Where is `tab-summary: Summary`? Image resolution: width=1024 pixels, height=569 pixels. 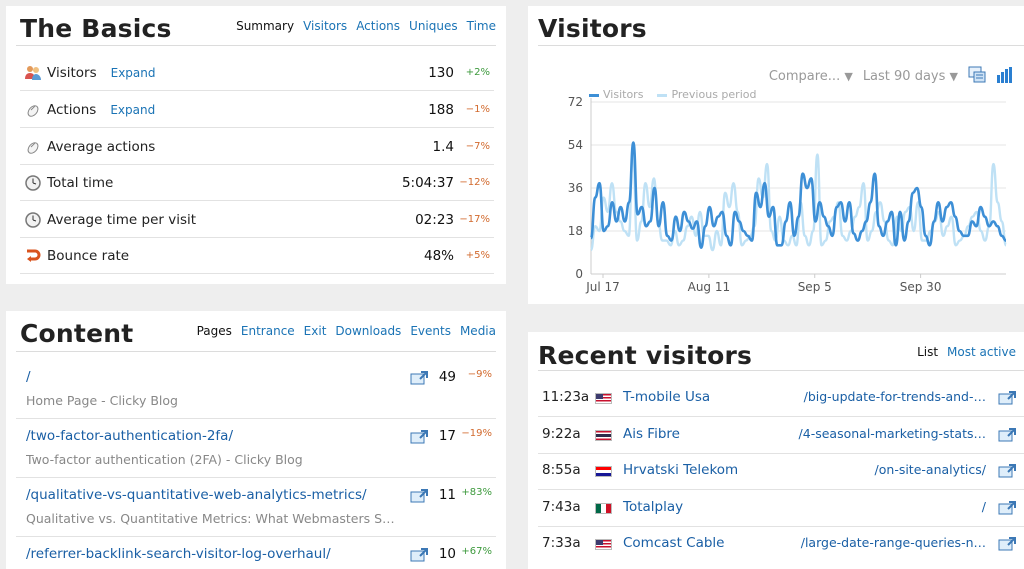 tab-summary: Summary is located at coordinates (265, 26).